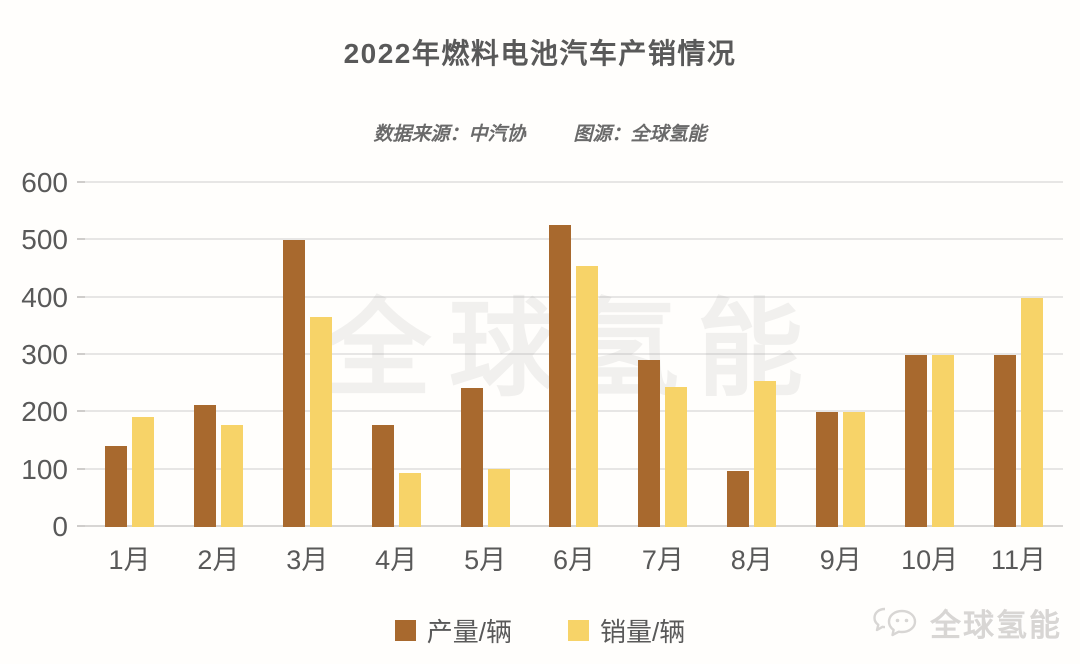  Describe the element at coordinates (854, 469) in the screenshot. I see `bar-销量/辆-9月` at that location.